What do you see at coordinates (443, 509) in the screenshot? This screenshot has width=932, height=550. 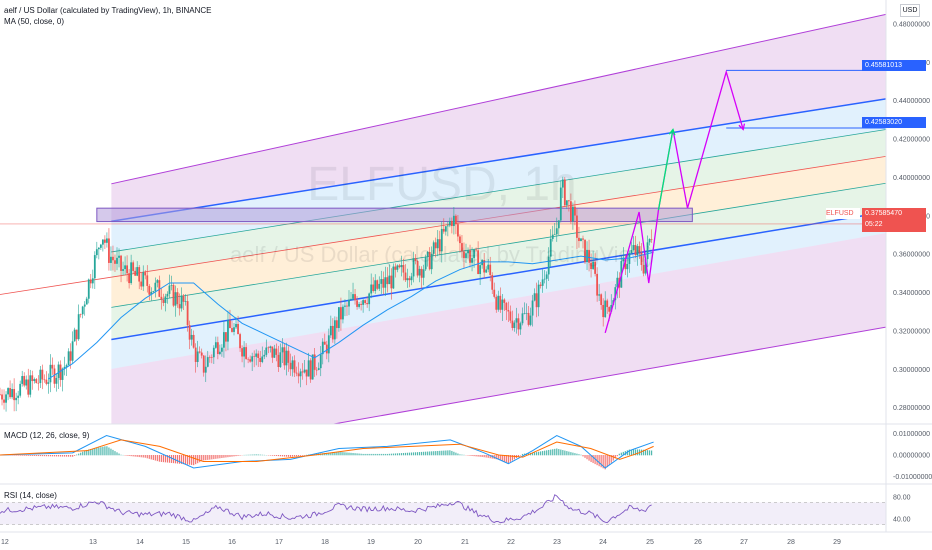 I see `rsi-pane` at bounding box center [443, 509].